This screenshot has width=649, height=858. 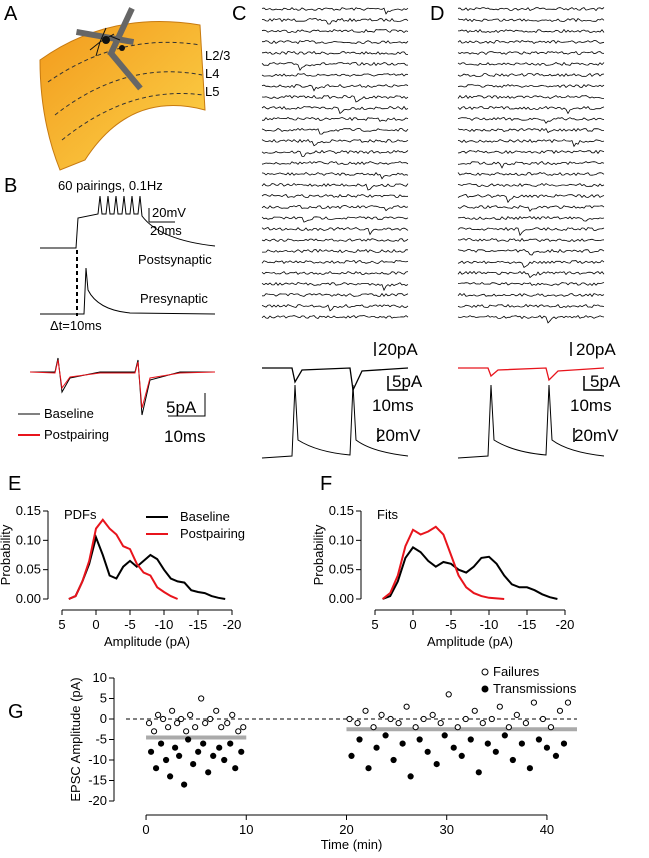 What do you see at coordinates (174, 298) in the screenshot?
I see `trace-label: Presynaptic` at bounding box center [174, 298].